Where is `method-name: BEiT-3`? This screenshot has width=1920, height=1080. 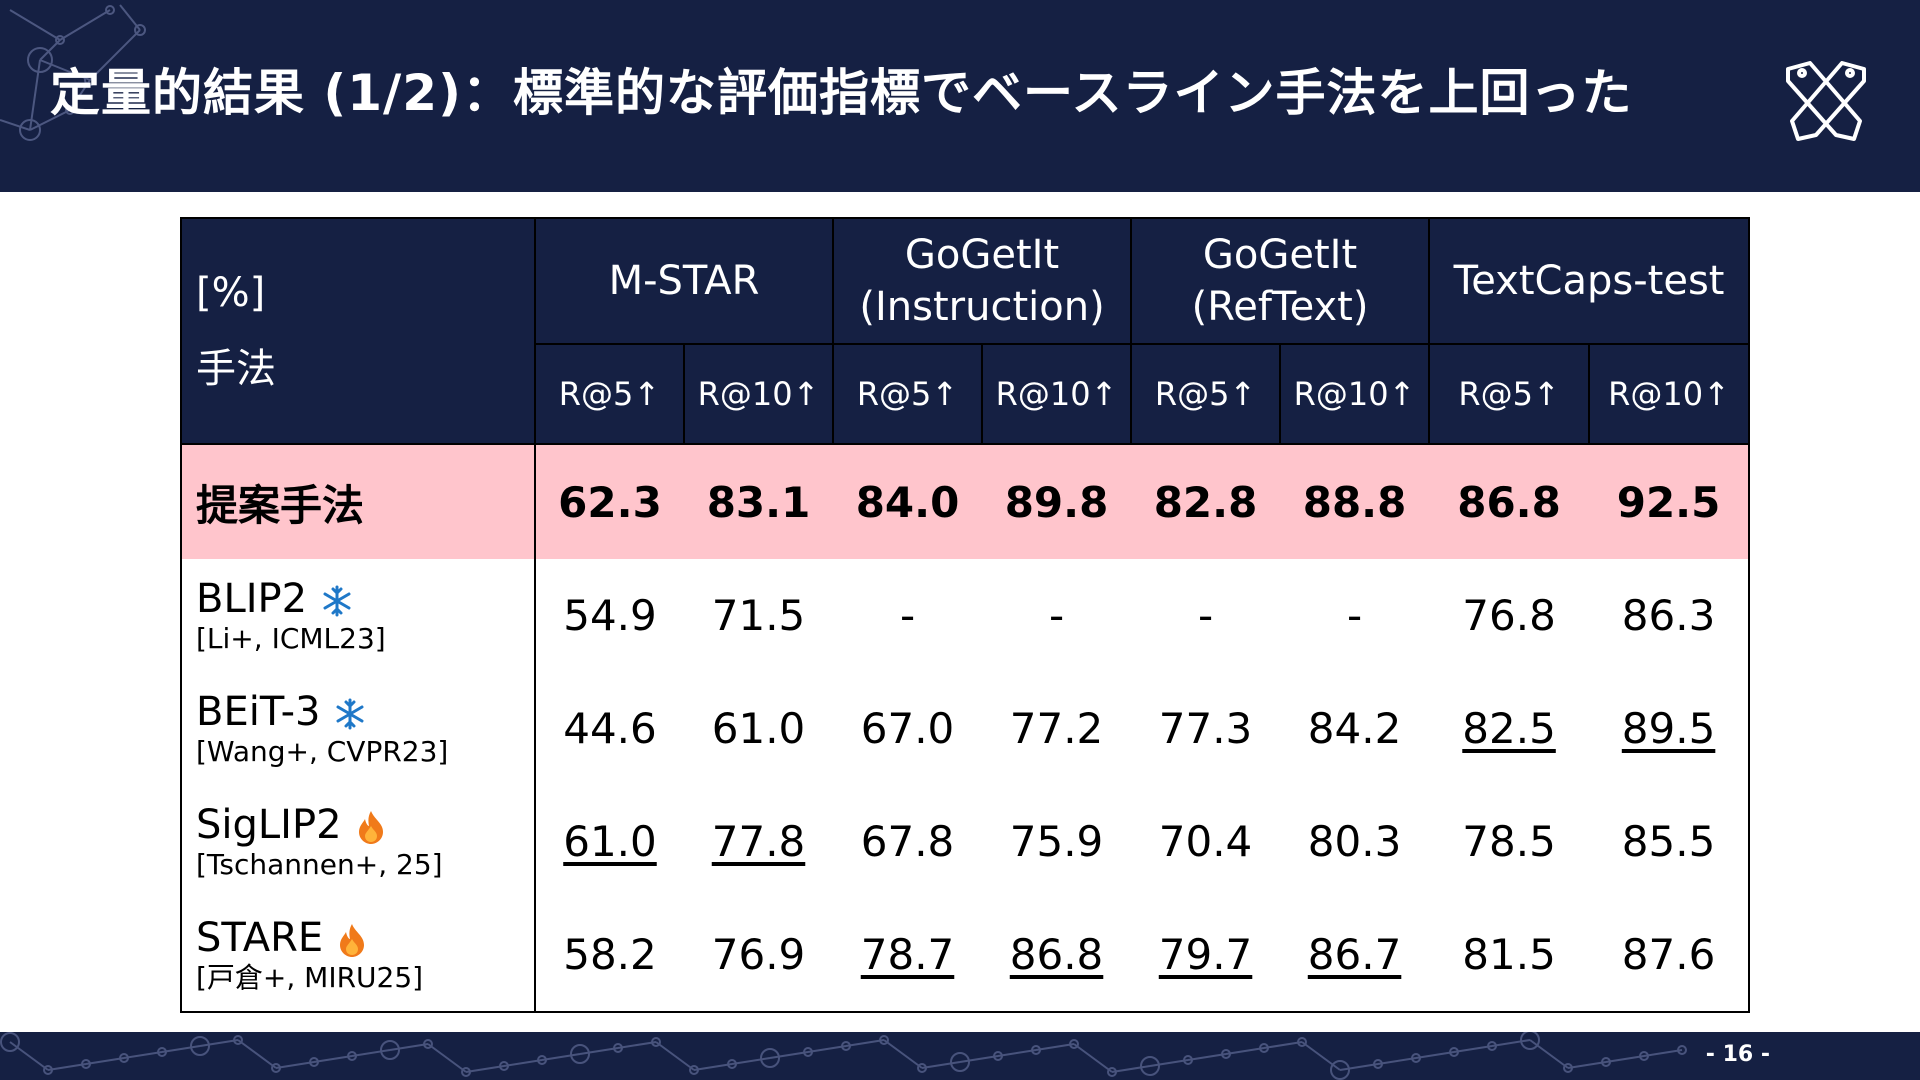
method-name: BEiT-3 is located at coordinates (258, 711).